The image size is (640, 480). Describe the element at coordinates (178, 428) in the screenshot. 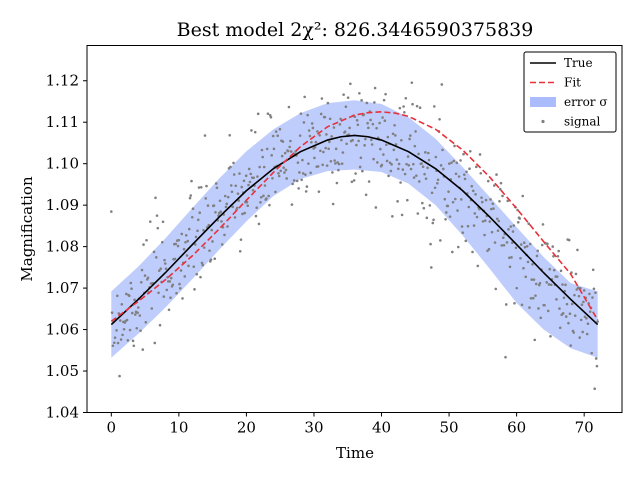

I see `x-tick-label: 10` at that location.